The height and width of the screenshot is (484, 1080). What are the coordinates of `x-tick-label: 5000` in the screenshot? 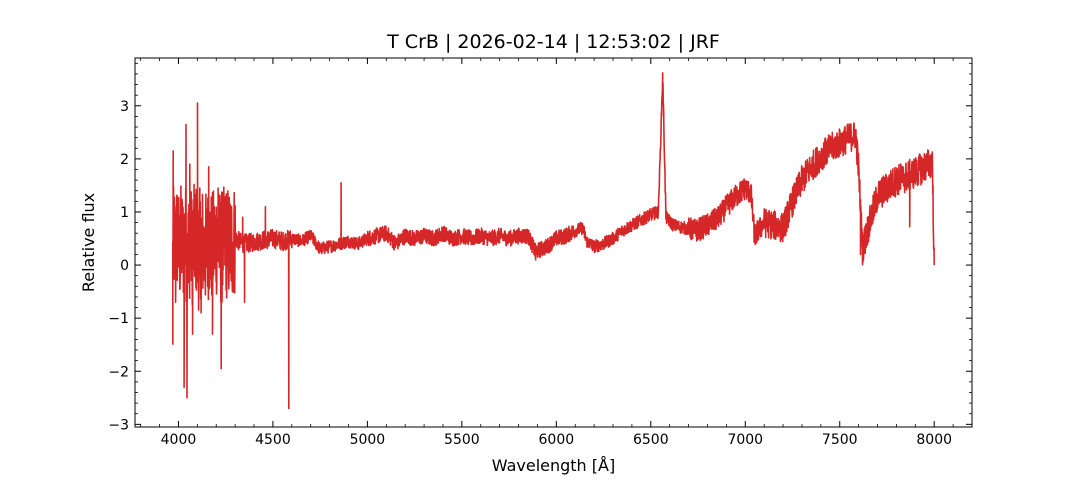 It's located at (368, 440).